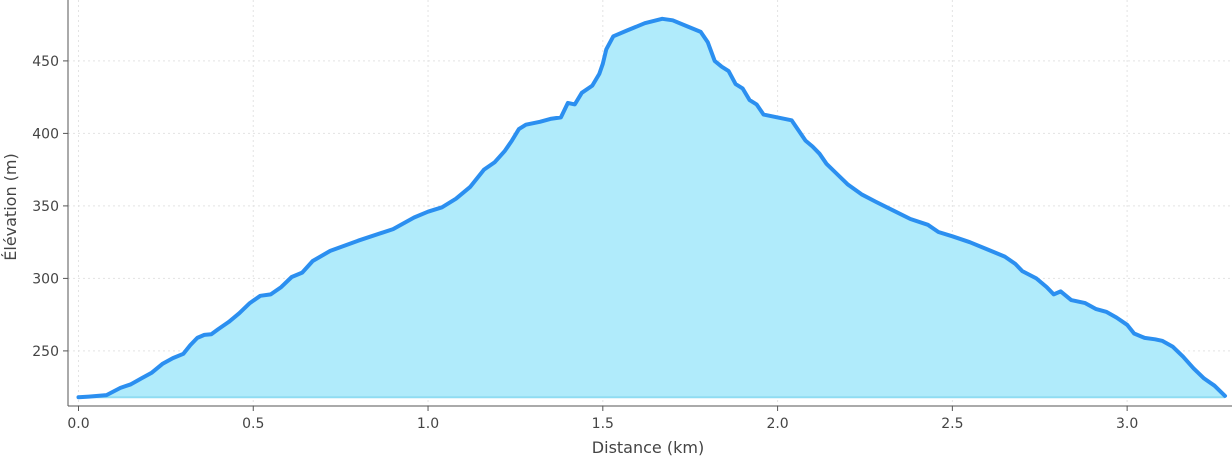 The image size is (1232, 460). What do you see at coordinates (253, 424) in the screenshot?
I see `x-tick-label: 0.5` at bounding box center [253, 424].